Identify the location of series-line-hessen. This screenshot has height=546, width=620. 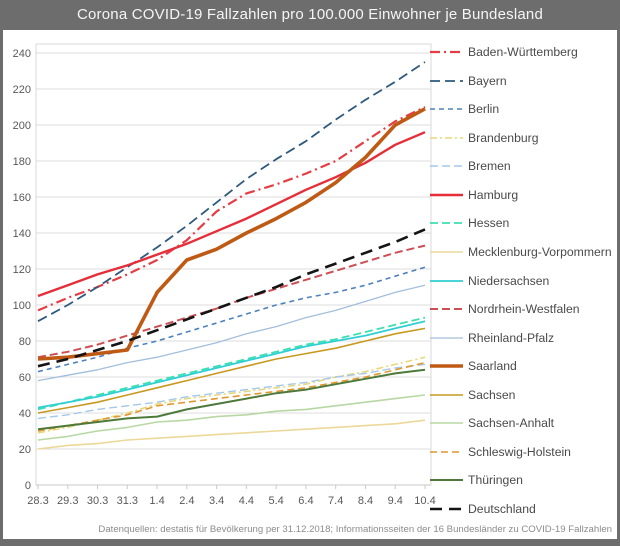
(231, 363).